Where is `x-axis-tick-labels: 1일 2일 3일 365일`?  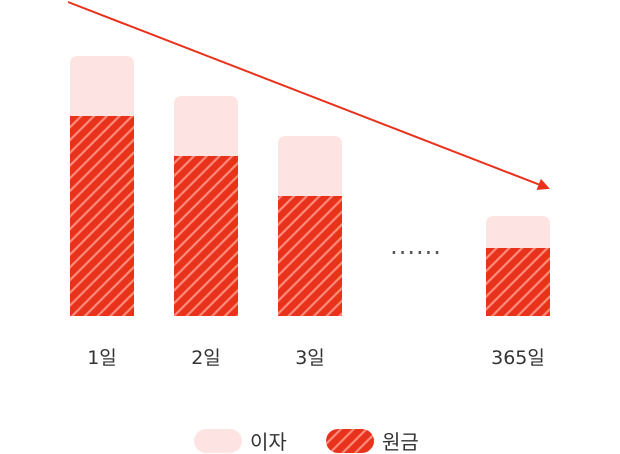 x-axis-tick-labels: 1일 2일 3일 365일 is located at coordinates (316, 358).